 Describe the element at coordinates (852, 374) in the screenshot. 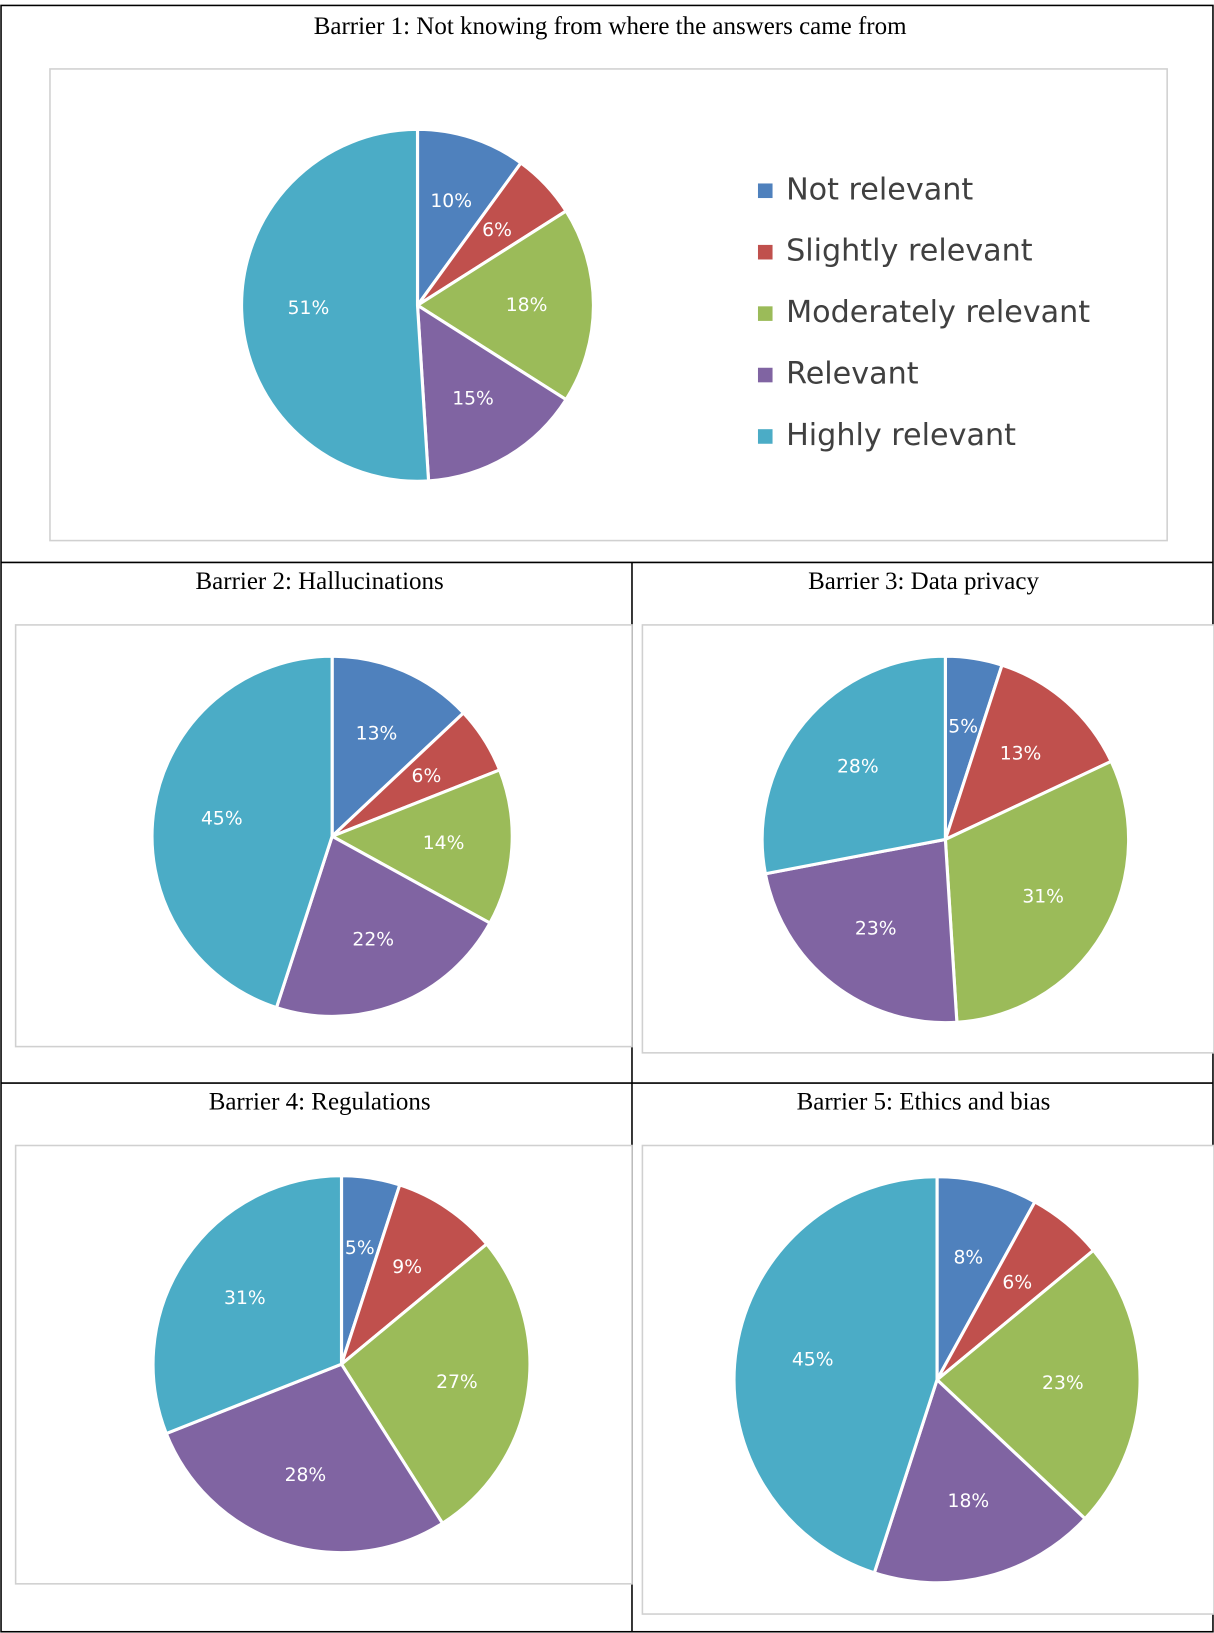

I see `legend-label: Relevant` at that location.